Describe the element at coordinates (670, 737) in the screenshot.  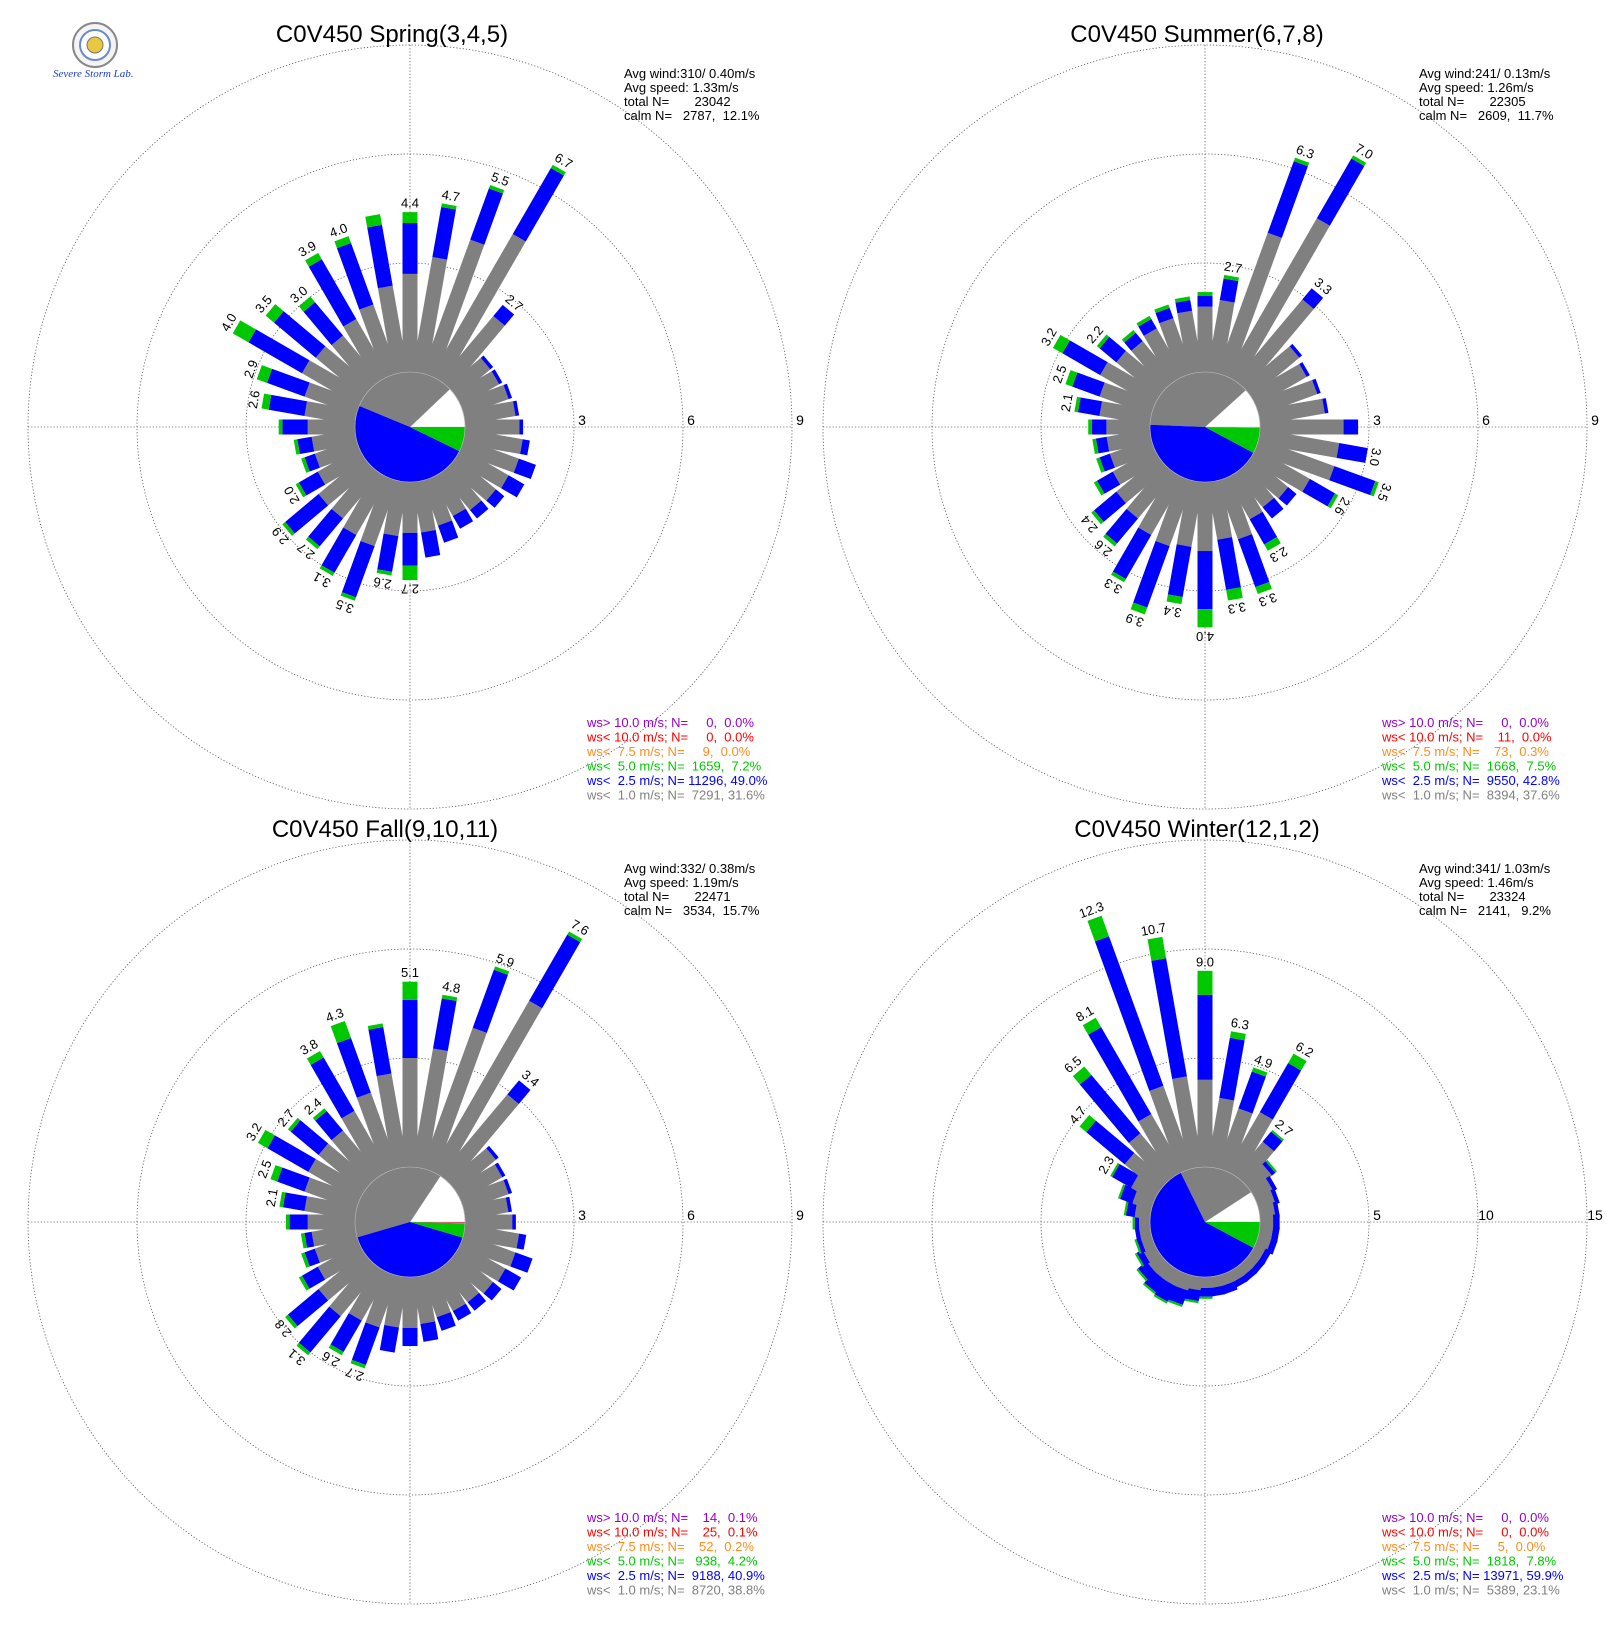
I see `legend-entry: ws< 10.0 m/s; N= 0, 0.0%` at that location.